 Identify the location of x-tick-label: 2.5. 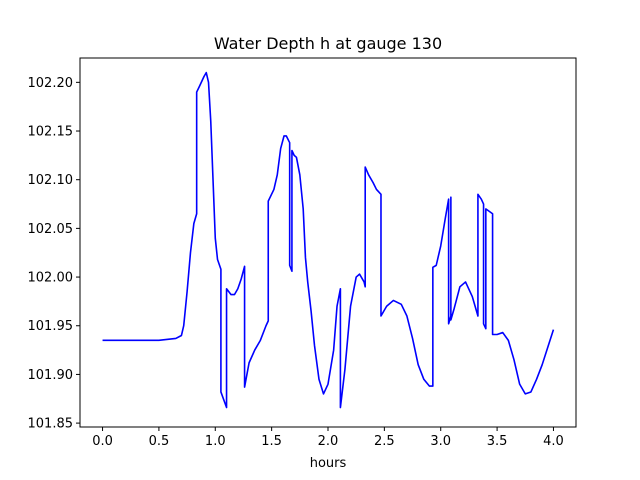
(384, 441).